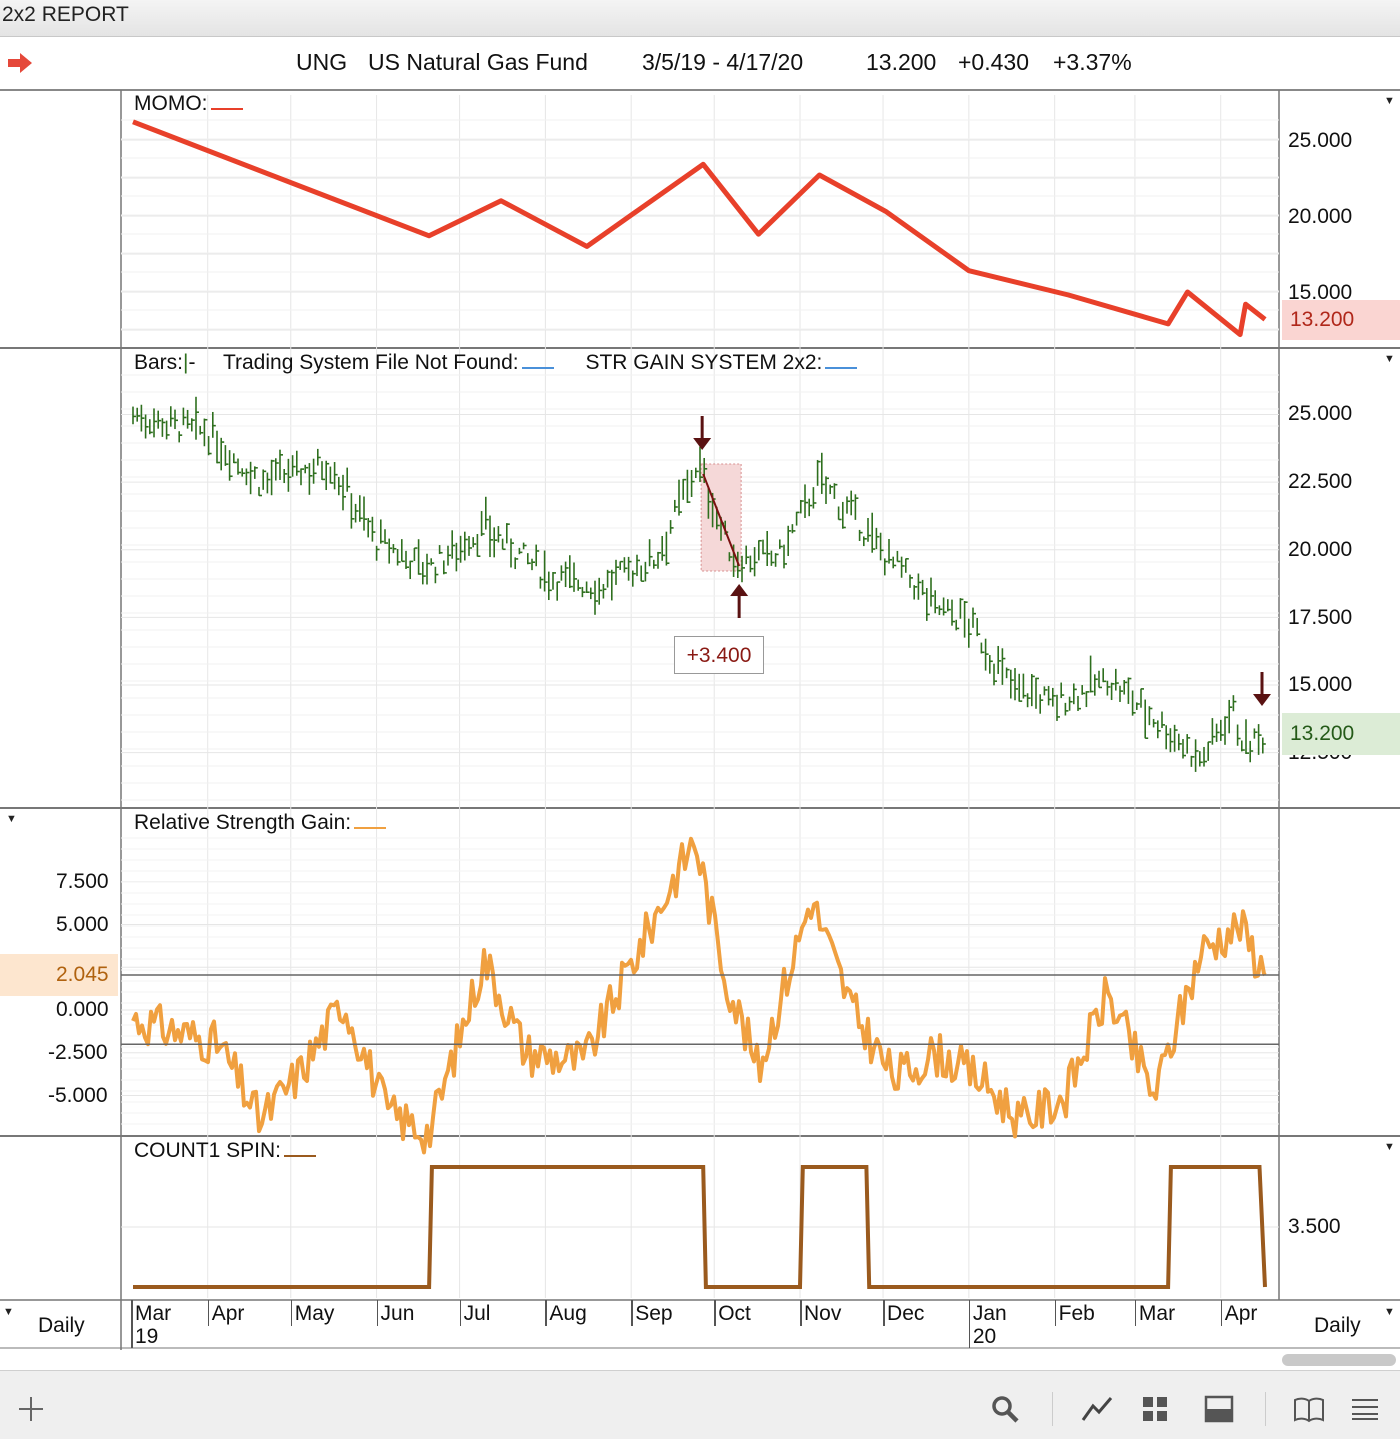  Describe the element at coordinates (700, 1404) in the screenshot. I see `bottom-toolbar` at that location.